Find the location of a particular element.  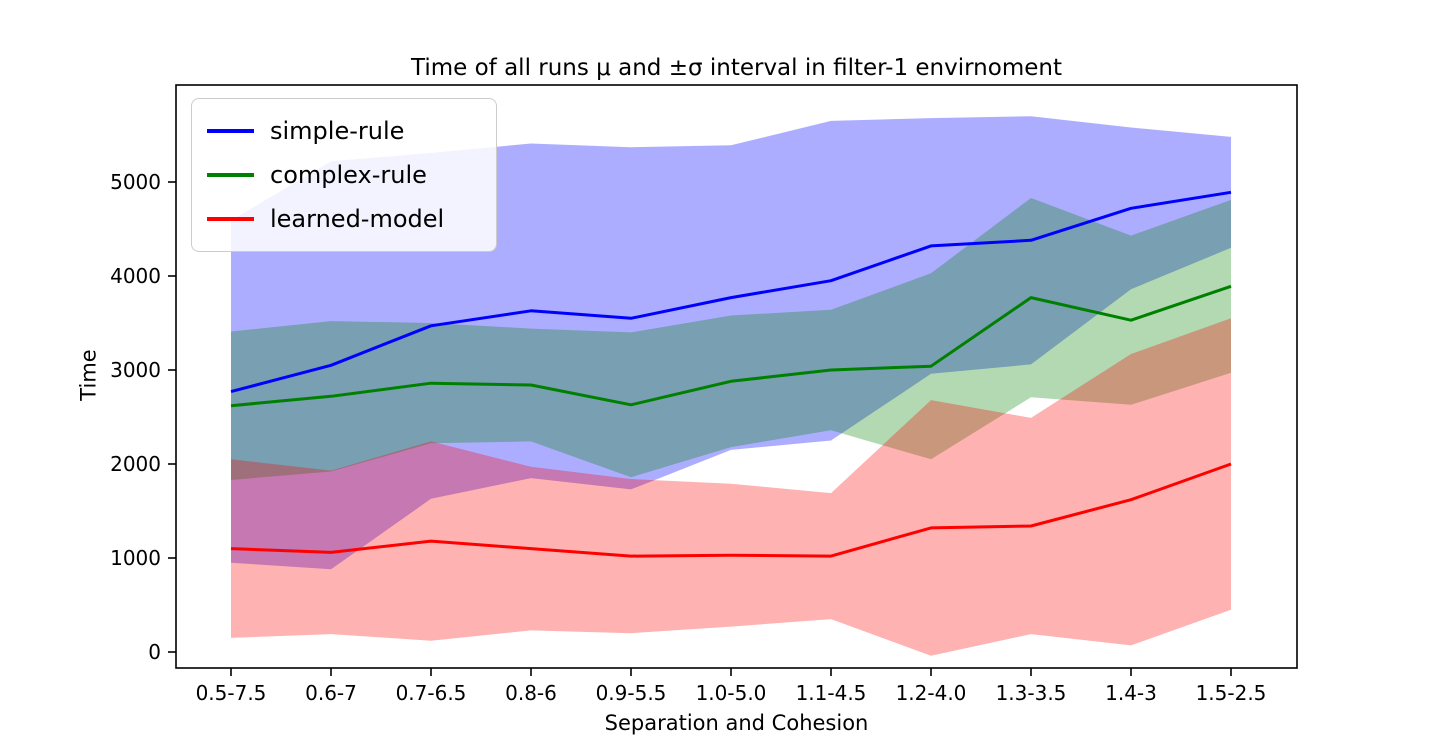

legend-item-learned-model: learned-model is located at coordinates (344, 219).